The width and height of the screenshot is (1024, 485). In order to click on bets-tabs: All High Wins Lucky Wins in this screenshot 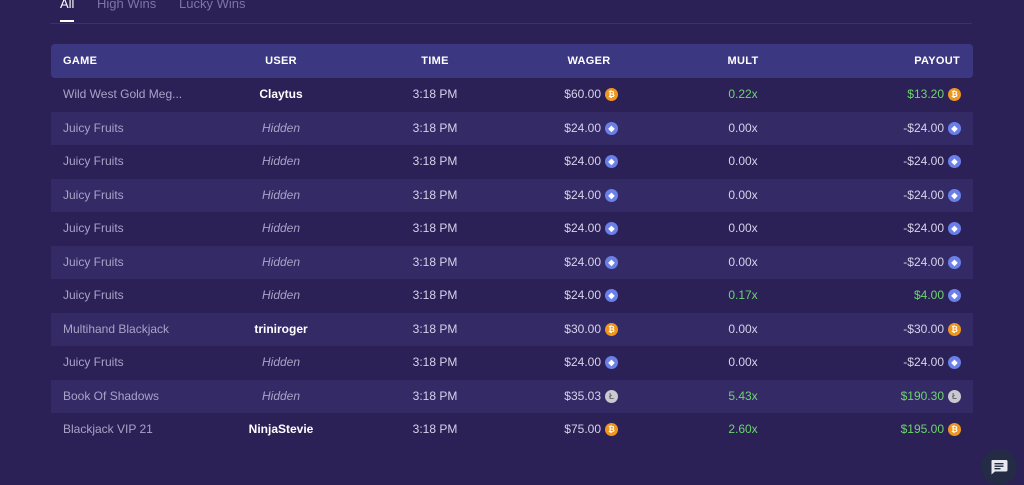, I will do `click(511, 12)`.